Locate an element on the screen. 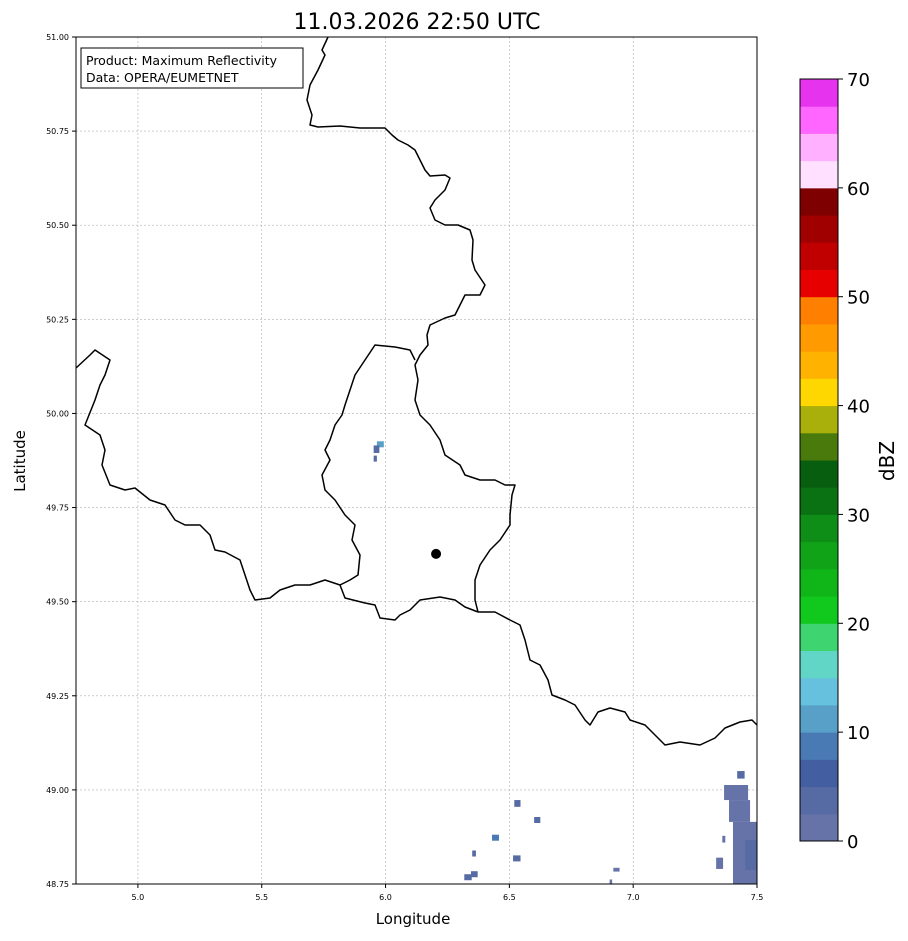 Image resolution: width=908 pixels, height=941 pixels. location-marker is located at coordinates (436, 553).